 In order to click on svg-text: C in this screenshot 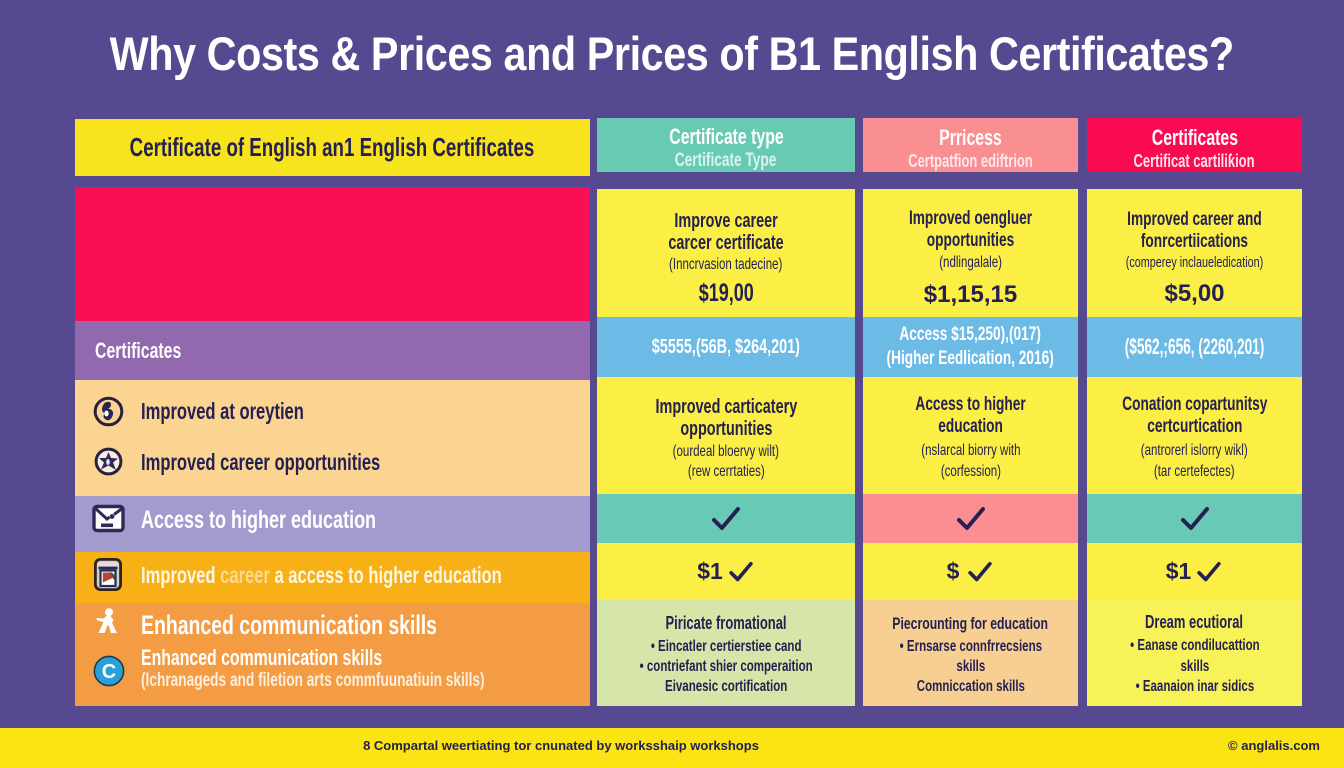, I will do `click(109, 672)`.